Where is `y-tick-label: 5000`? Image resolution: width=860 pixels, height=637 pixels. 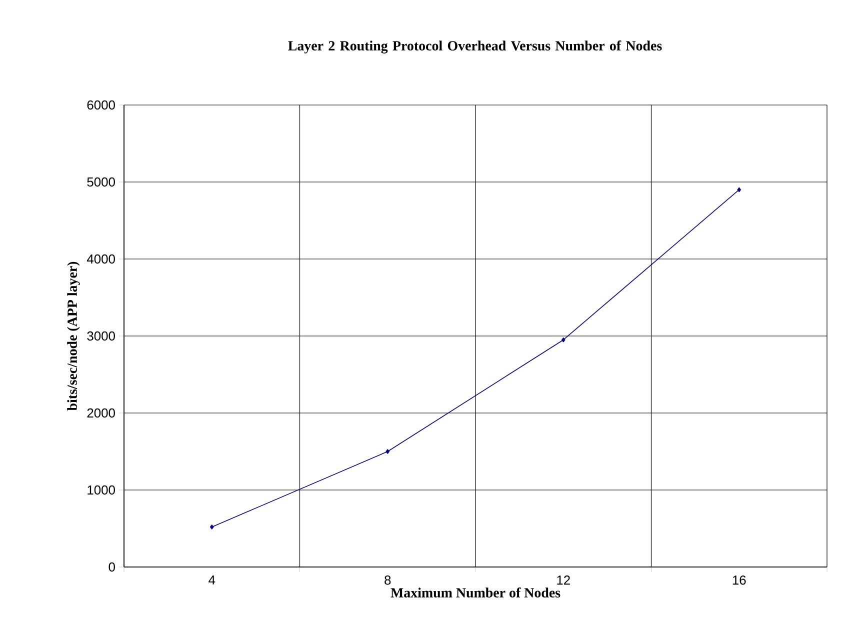 y-tick-label: 5000 is located at coordinates (101, 182).